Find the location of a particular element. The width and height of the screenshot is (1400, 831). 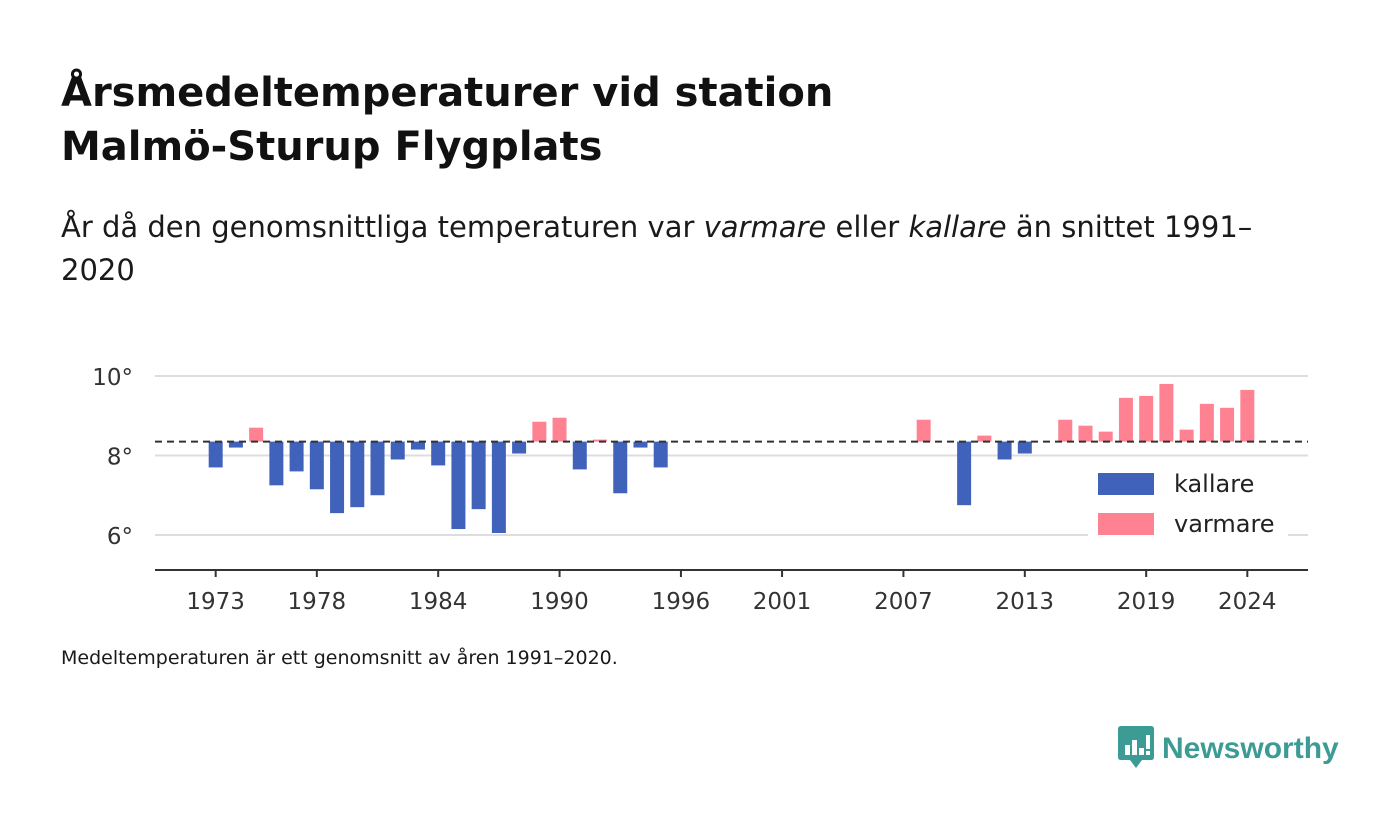

subtitle-emphasis-colder: kallare is located at coordinates (957, 227).